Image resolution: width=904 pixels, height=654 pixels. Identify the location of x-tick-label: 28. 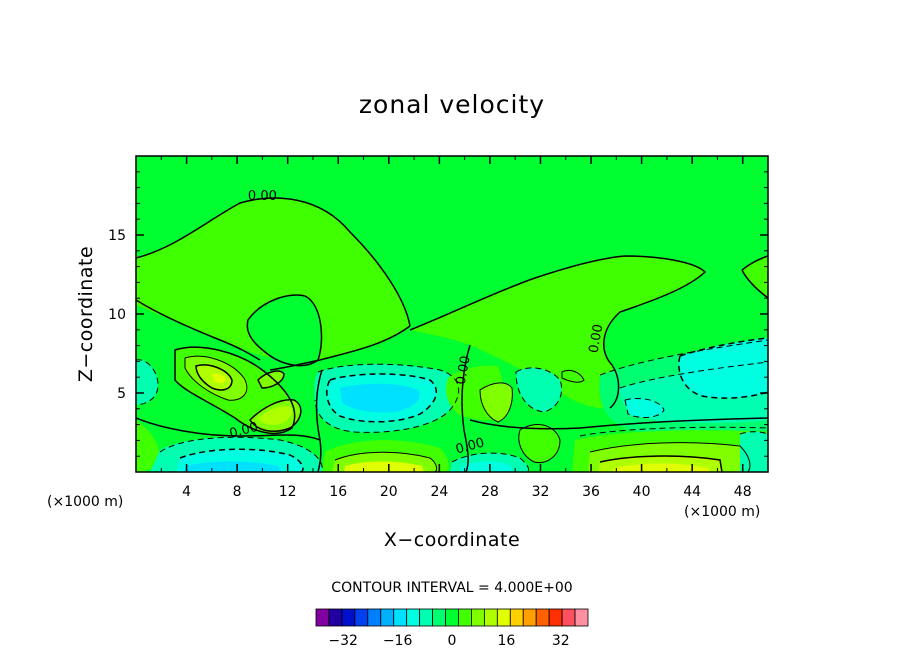
(490, 492).